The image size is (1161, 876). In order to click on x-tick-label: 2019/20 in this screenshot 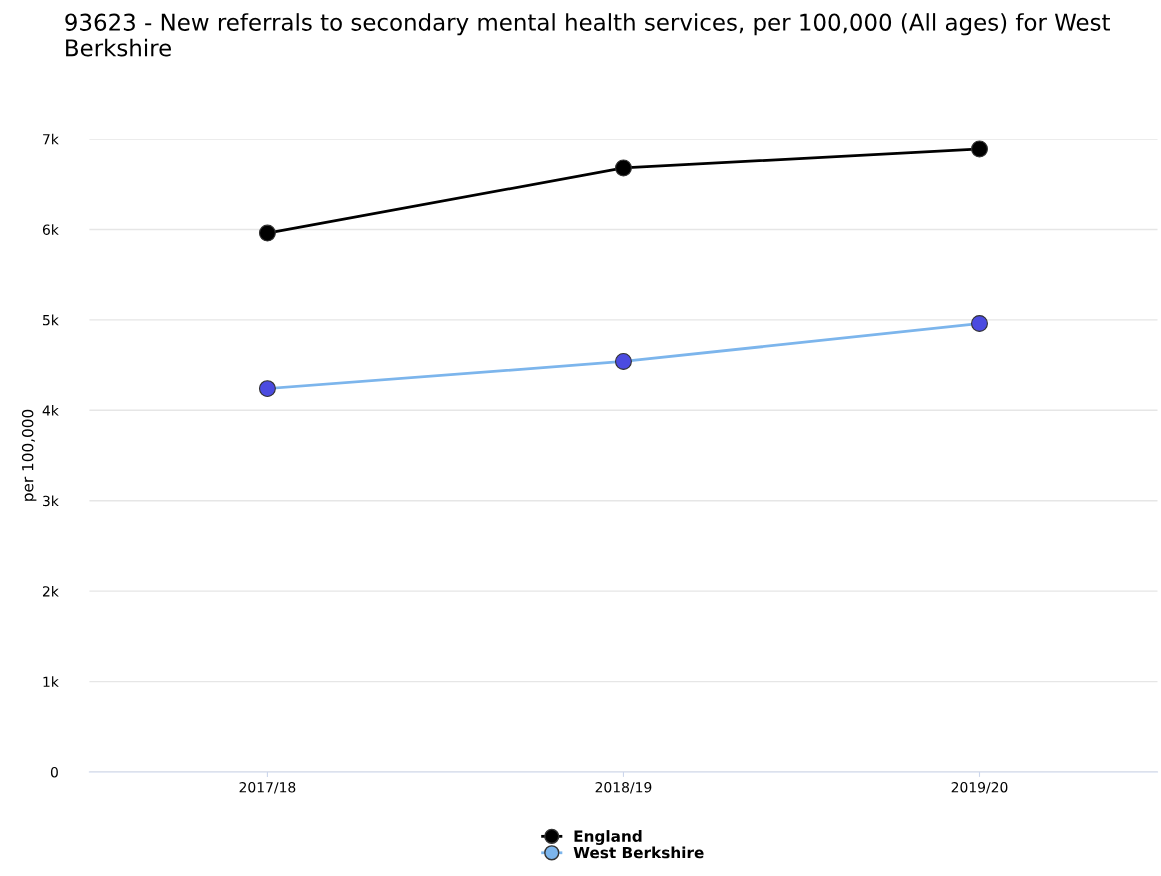, I will do `click(979, 787)`.